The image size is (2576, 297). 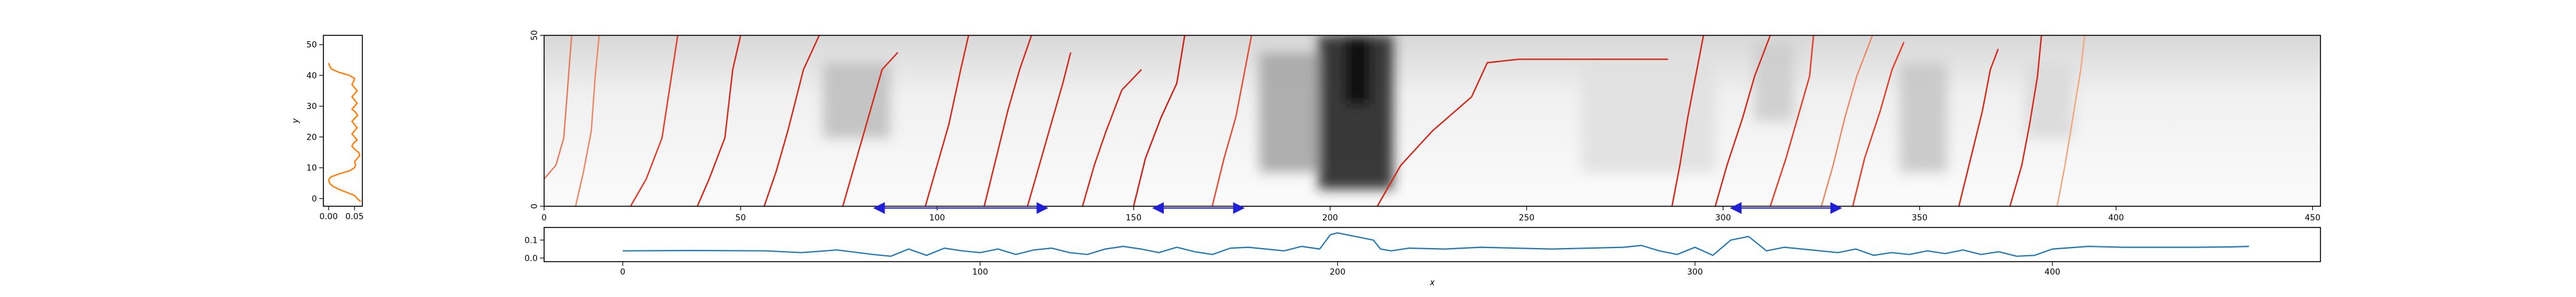 What do you see at coordinates (329, 217) in the screenshot?
I see `left-xtick-label: 0.00` at bounding box center [329, 217].